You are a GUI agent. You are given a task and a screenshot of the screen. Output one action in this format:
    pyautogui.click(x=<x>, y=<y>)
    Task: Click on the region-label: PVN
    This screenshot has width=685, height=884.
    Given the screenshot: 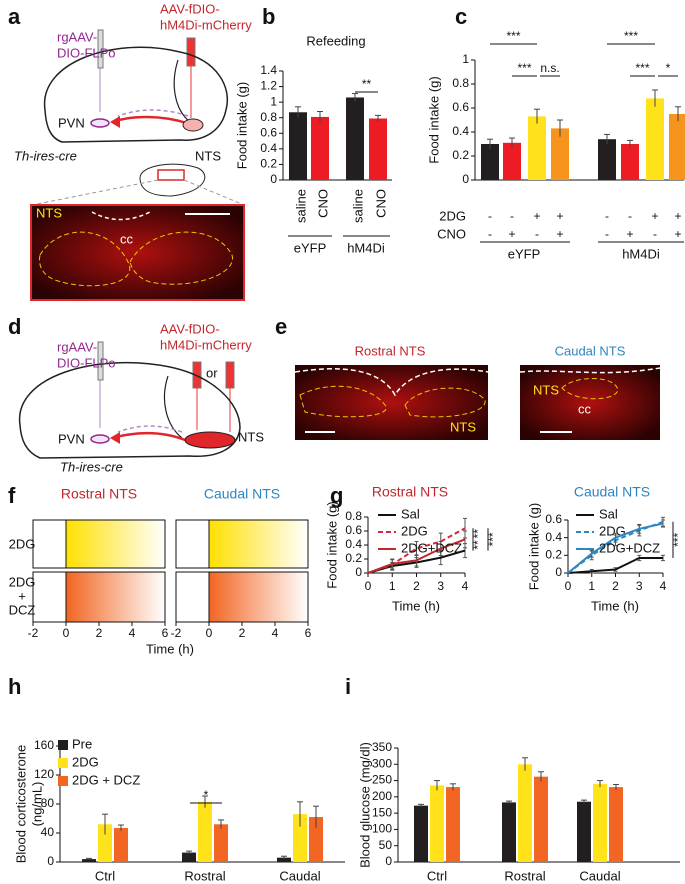 What is the action you would take?
    pyautogui.click(x=71, y=438)
    